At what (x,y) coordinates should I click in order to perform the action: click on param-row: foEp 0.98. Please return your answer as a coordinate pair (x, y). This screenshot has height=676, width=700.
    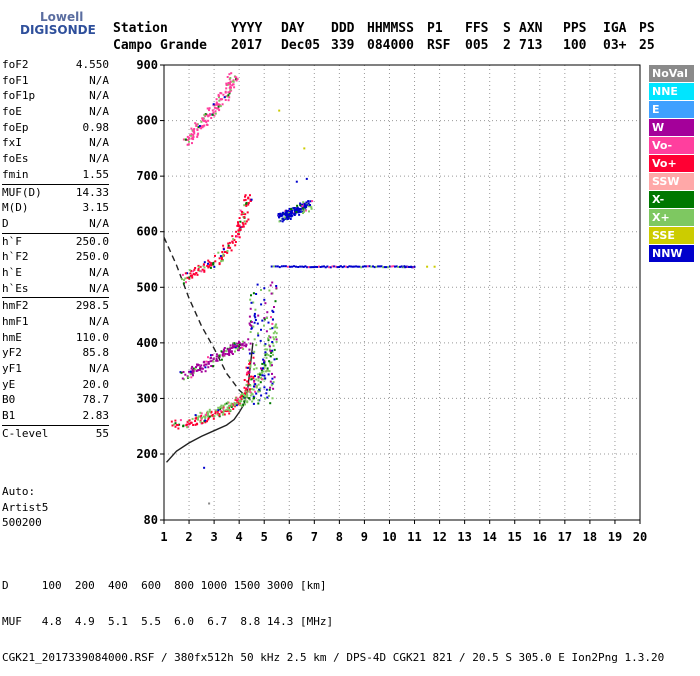
    Looking at the image, I should click on (55, 128).